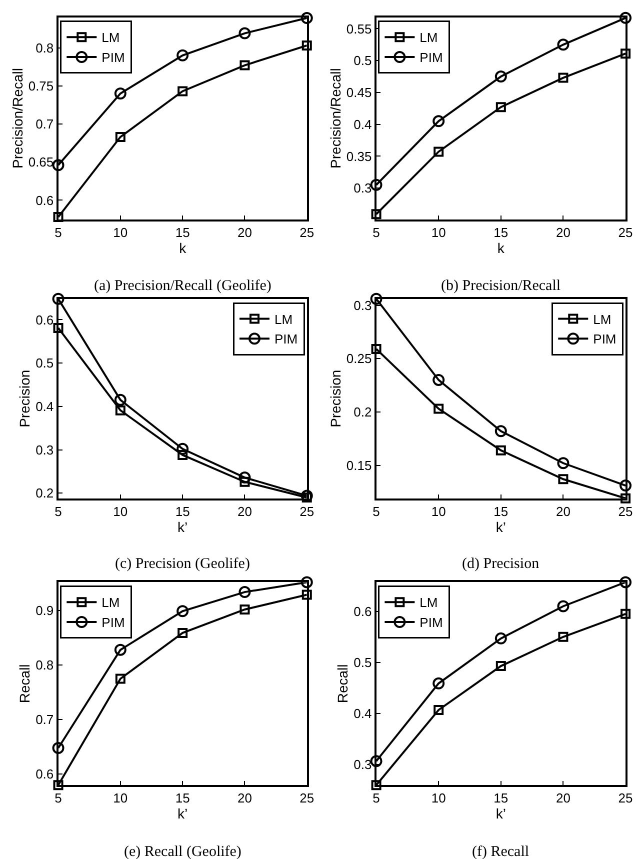 This screenshot has height=859, width=642. What do you see at coordinates (41, 86) in the screenshot?
I see `y-tick-label: 0.75` at bounding box center [41, 86].